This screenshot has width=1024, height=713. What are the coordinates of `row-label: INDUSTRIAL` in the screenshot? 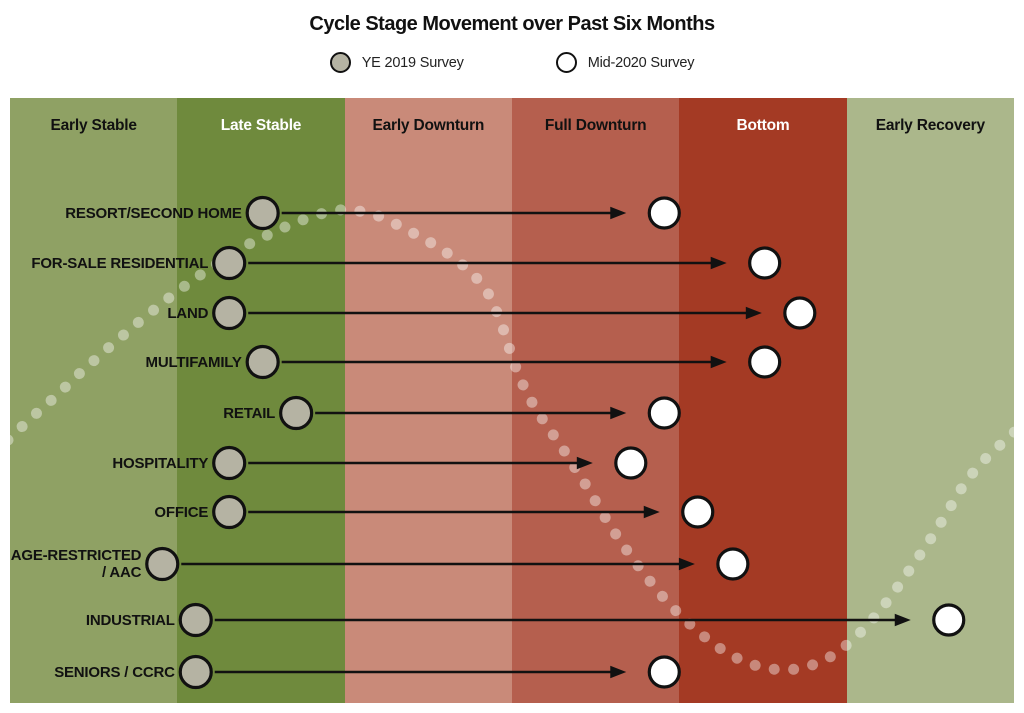 It's located at (130, 620).